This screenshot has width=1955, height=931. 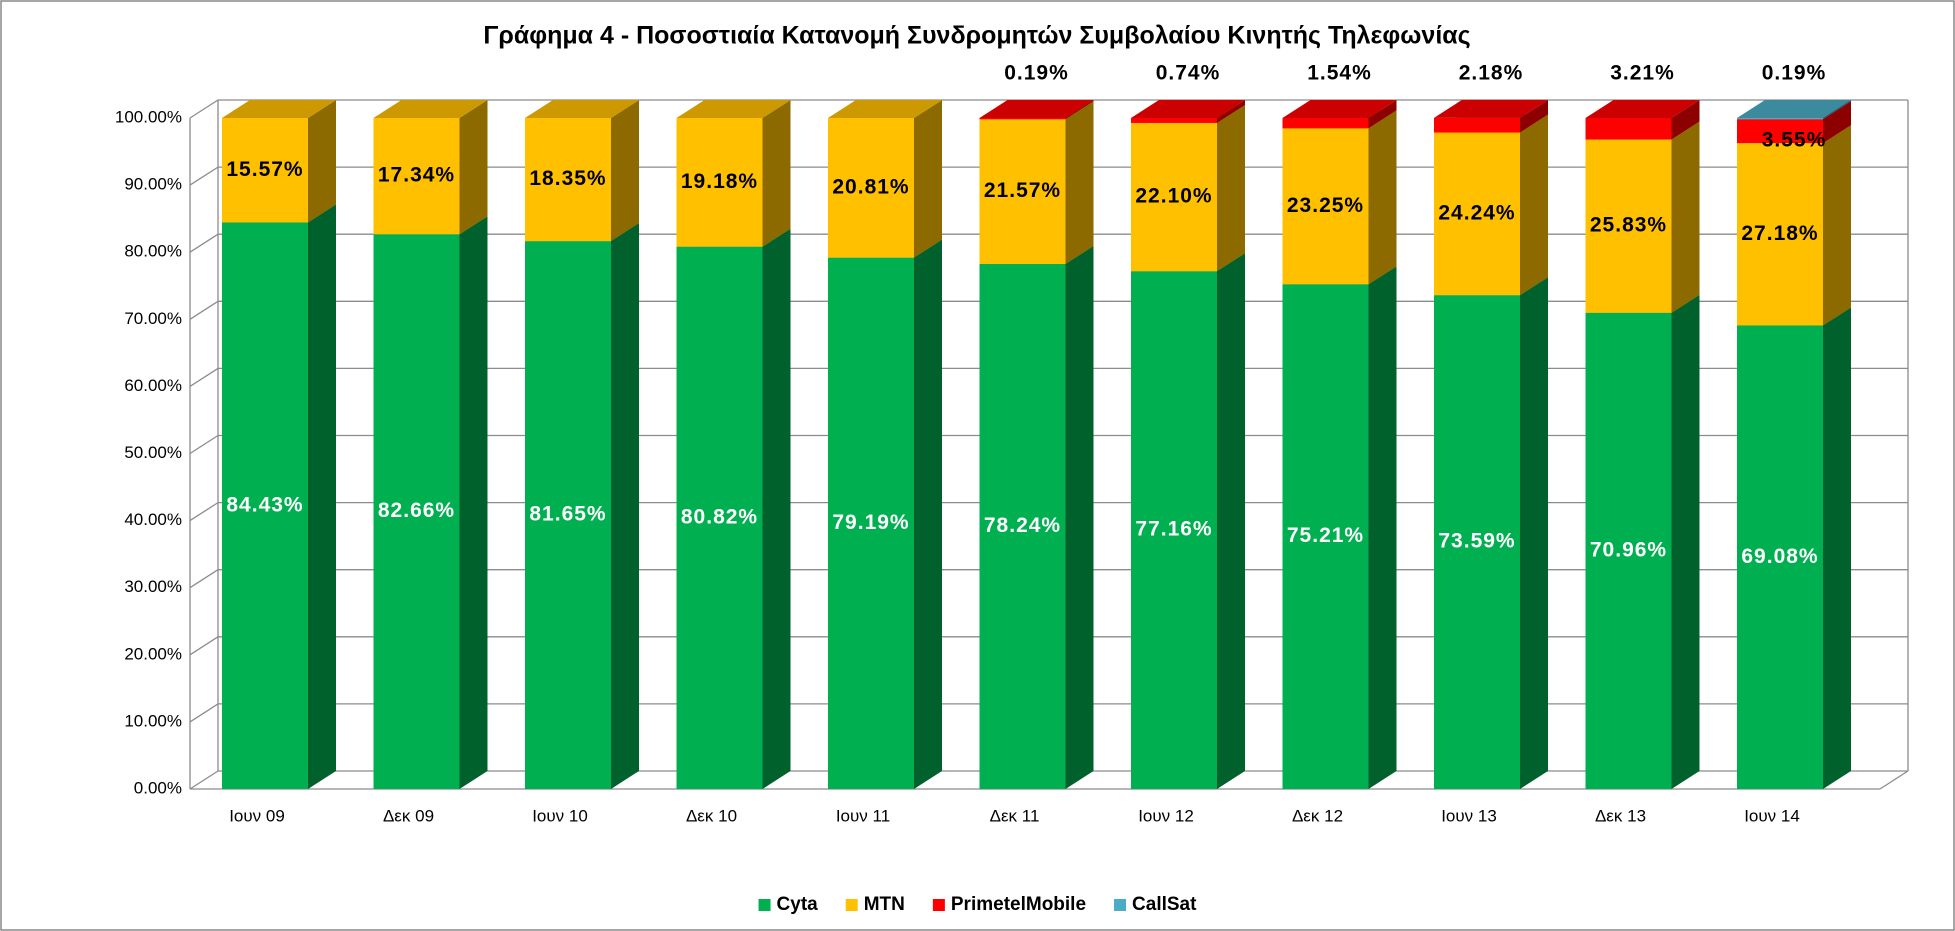 I want to click on data-label: 27.18%, so click(x=1779, y=233).